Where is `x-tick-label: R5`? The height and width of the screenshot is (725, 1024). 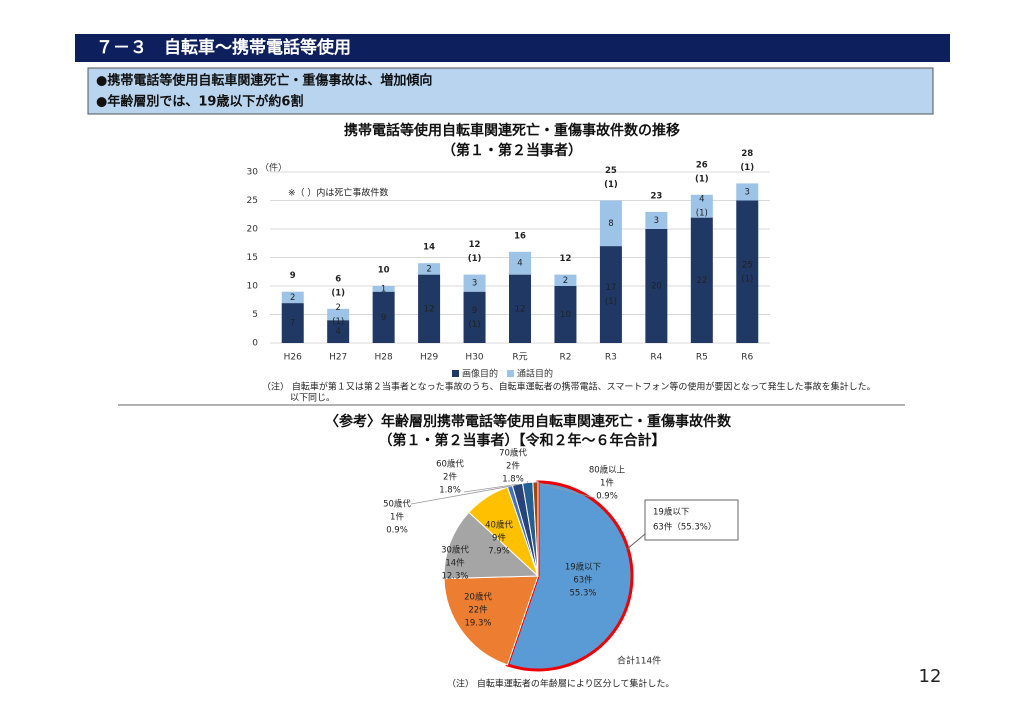
x-tick-label: R5 is located at coordinates (702, 358).